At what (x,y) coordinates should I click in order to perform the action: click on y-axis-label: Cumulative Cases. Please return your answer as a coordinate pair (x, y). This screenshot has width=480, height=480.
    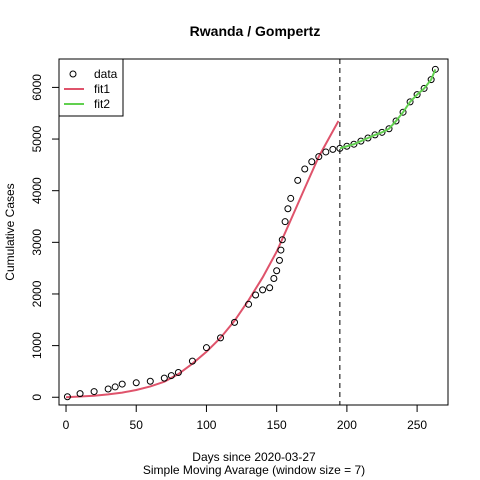
    Looking at the image, I should click on (10, 231).